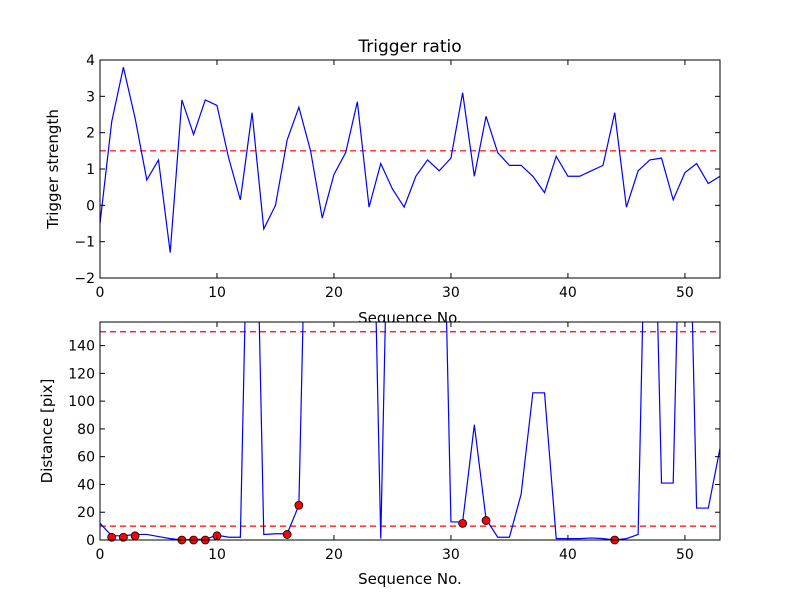 This screenshot has width=800, height=600. I want to click on bottom-y-axis-label: Distance [pix], so click(47, 431).